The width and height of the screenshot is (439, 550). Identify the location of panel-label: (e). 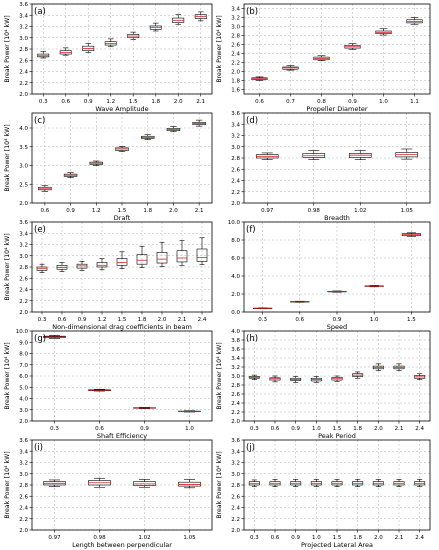
(40, 230).